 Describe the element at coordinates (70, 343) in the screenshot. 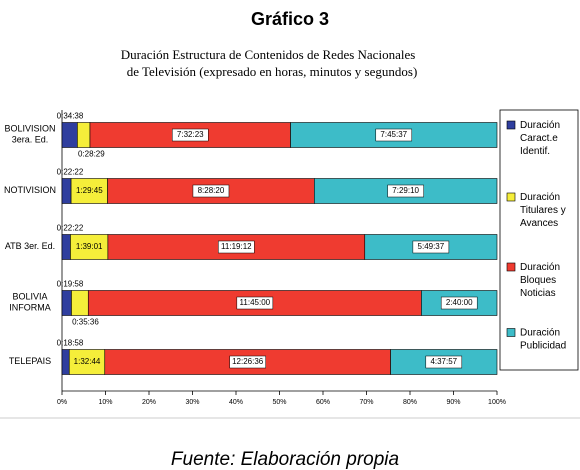

I see `data-label: 0:18:58` at that location.